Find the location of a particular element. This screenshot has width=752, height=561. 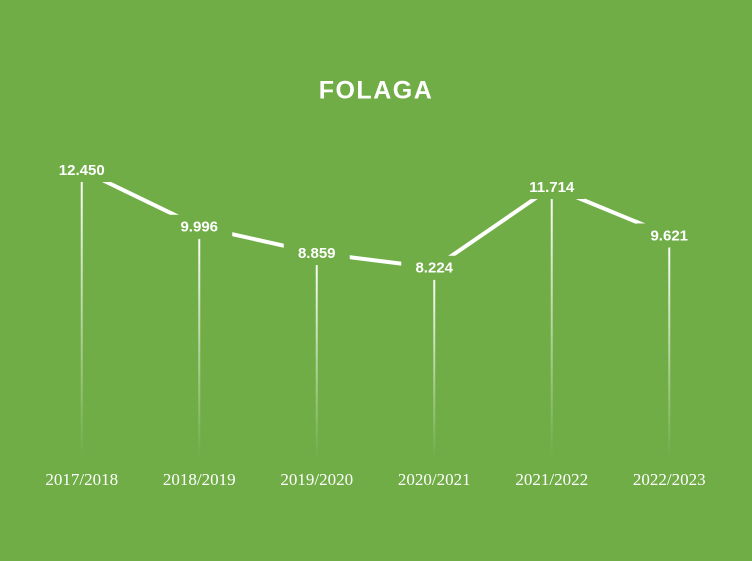

data-label: 9.996 is located at coordinates (199, 227).